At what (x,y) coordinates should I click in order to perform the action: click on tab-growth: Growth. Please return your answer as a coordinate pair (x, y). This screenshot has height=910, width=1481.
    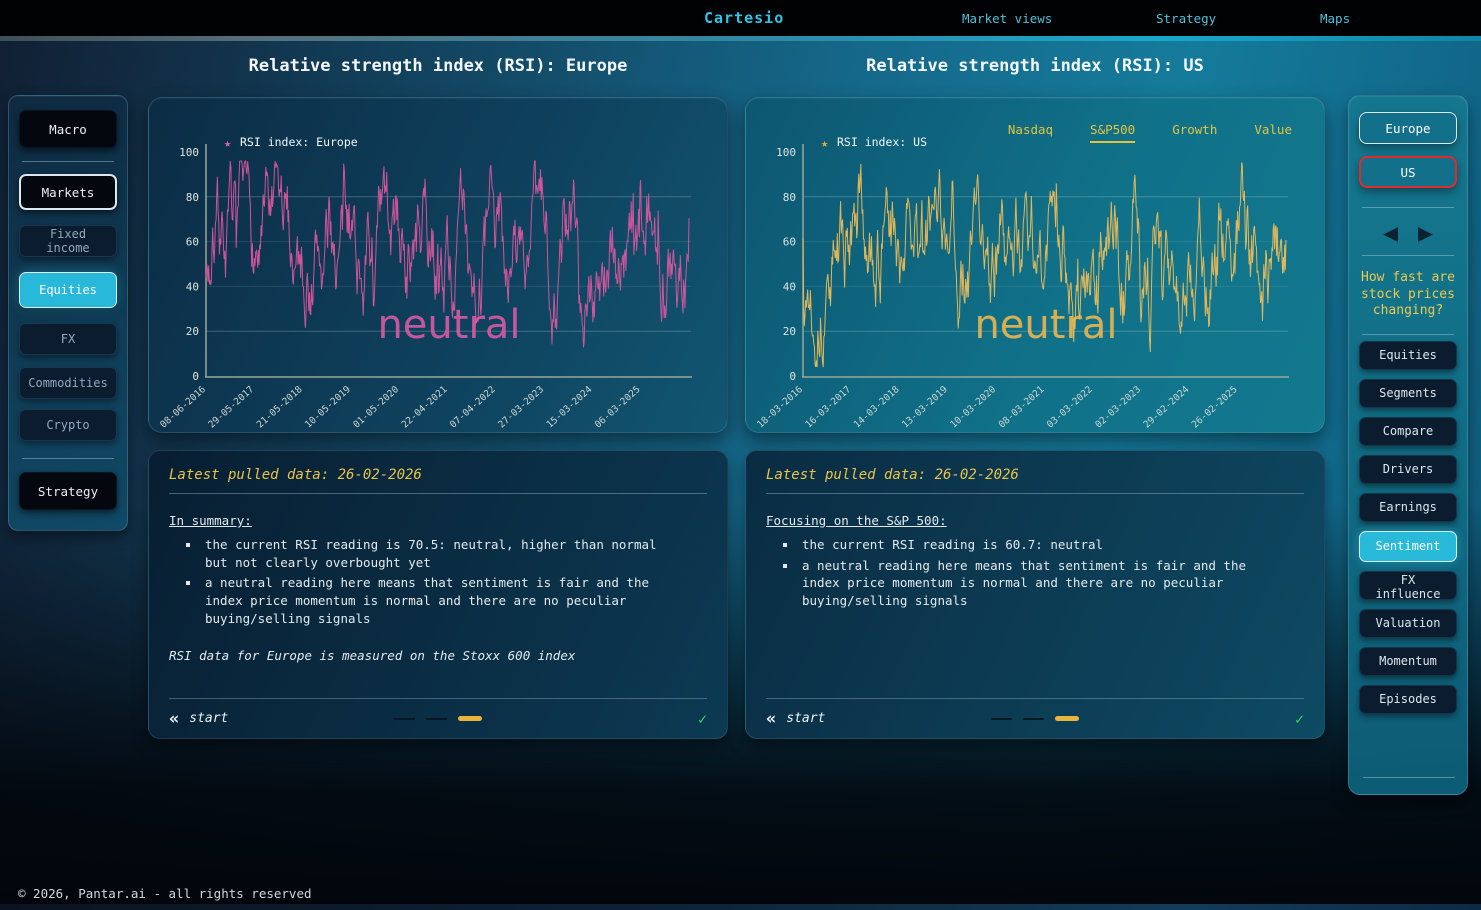
    Looking at the image, I should click on (1195, 129).